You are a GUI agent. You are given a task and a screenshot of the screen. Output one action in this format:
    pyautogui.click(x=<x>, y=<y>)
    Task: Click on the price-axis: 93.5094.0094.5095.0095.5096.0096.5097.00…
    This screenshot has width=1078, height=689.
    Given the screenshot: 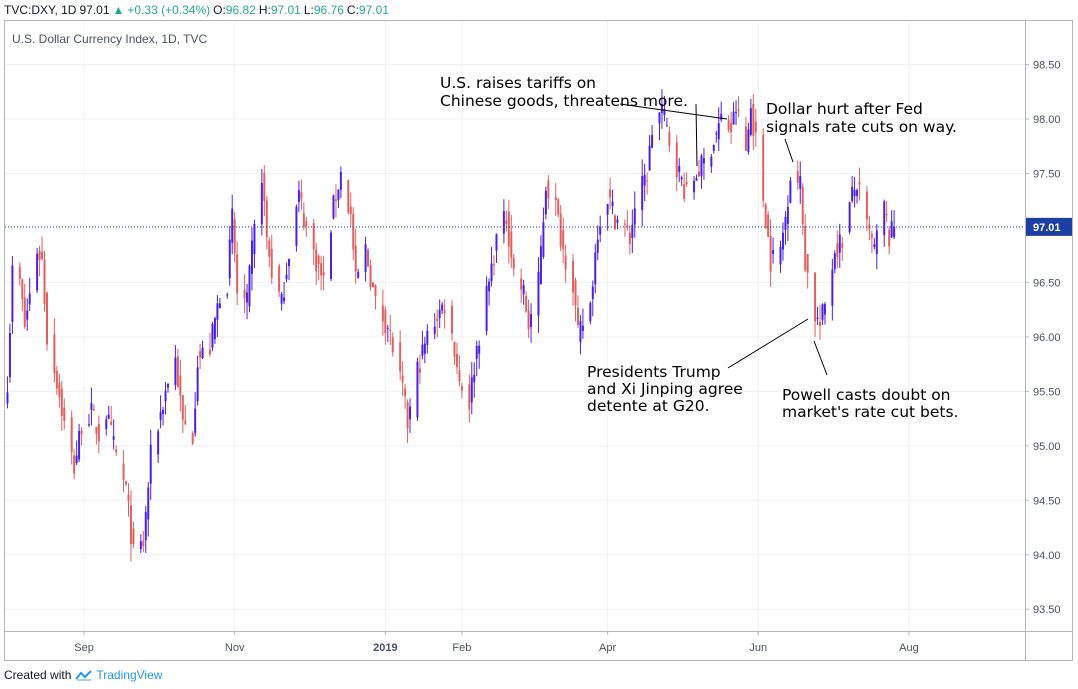 What is the action you would take?
    pyautogui.click(x=1043, y=338)
    